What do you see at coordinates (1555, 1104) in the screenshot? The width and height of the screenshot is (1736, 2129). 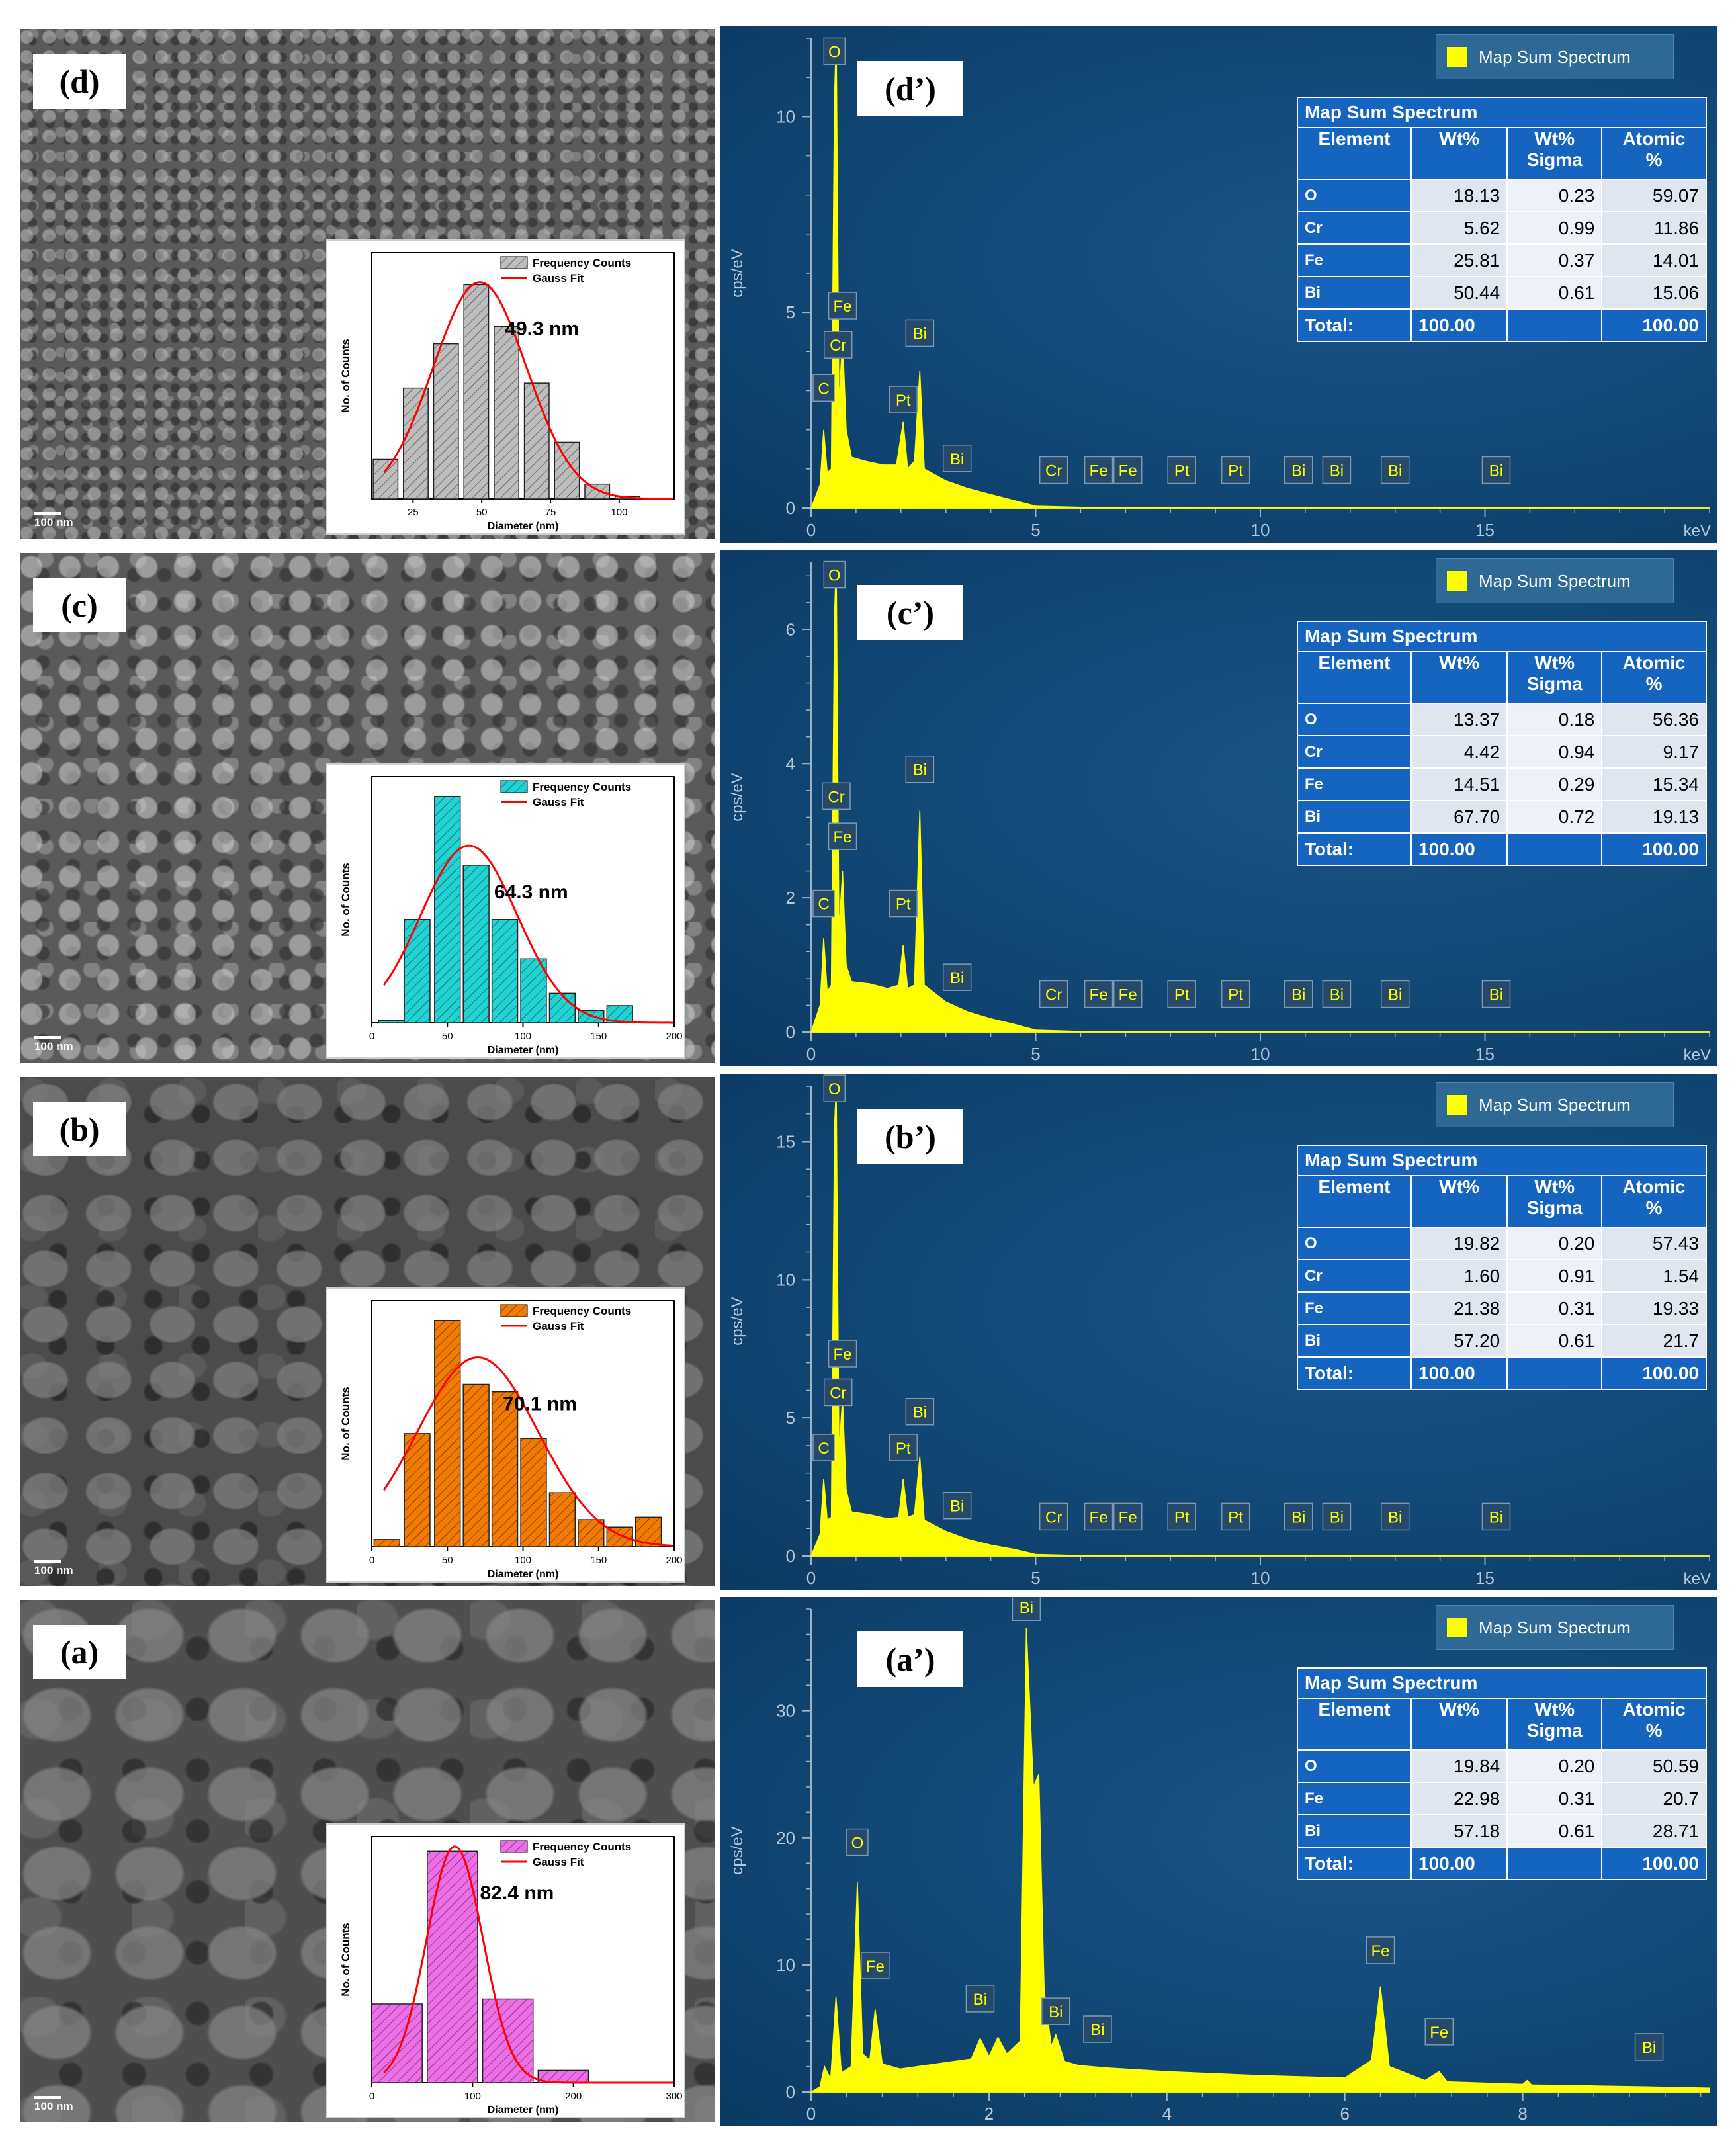 I see `legend-label: Map Sum Spectrum` at bounding box center [1555, 1104].